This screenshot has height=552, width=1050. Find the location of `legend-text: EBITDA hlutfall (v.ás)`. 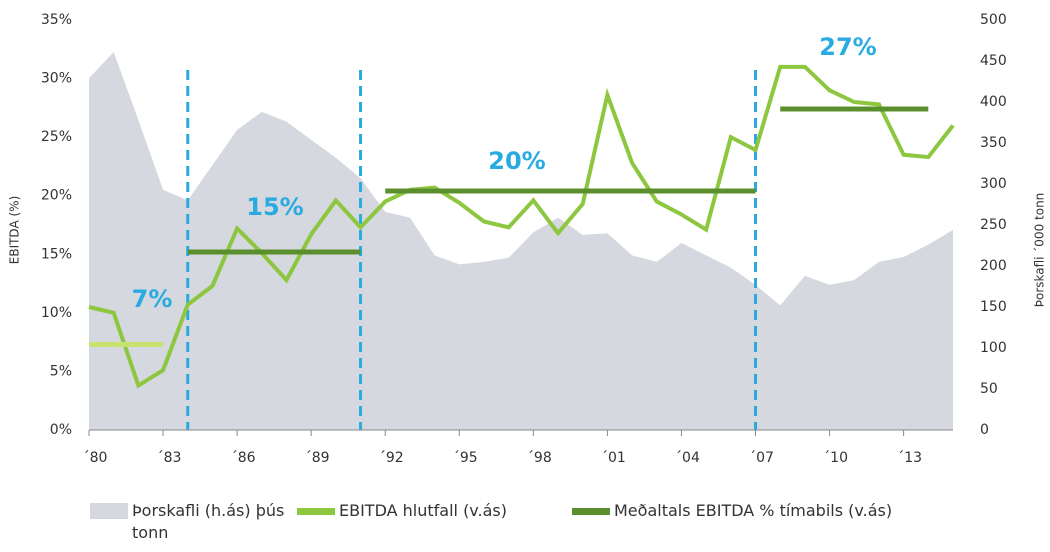

legend-text: EBITDA hlutfall (v.ás) is located at coordinates (423, 510).